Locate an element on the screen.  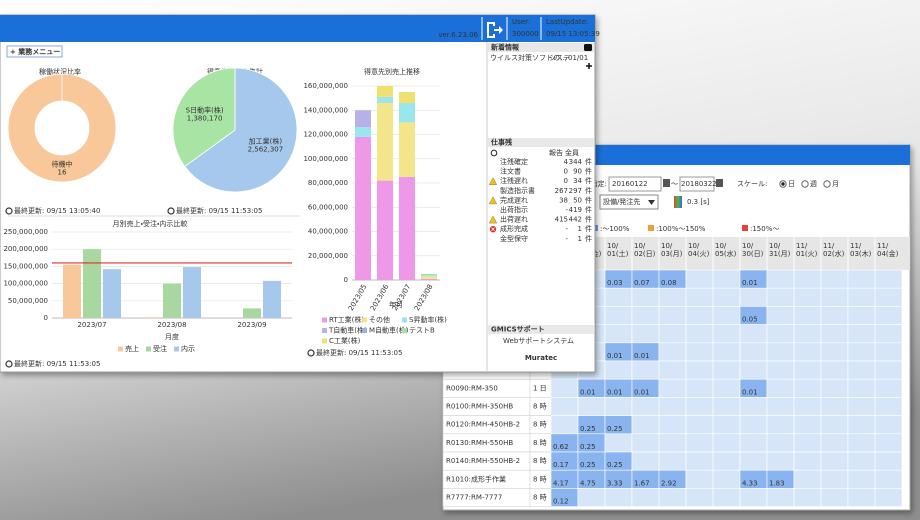
row-name: R0140:RMH-550HB-2 is located at coordinates (483, 461).